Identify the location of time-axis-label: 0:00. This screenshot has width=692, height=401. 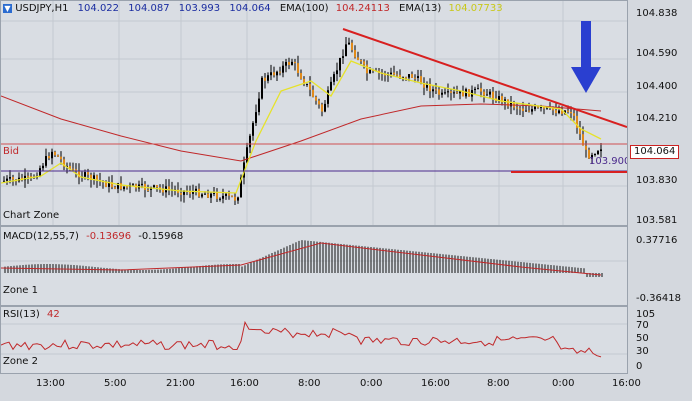
(371, 383).